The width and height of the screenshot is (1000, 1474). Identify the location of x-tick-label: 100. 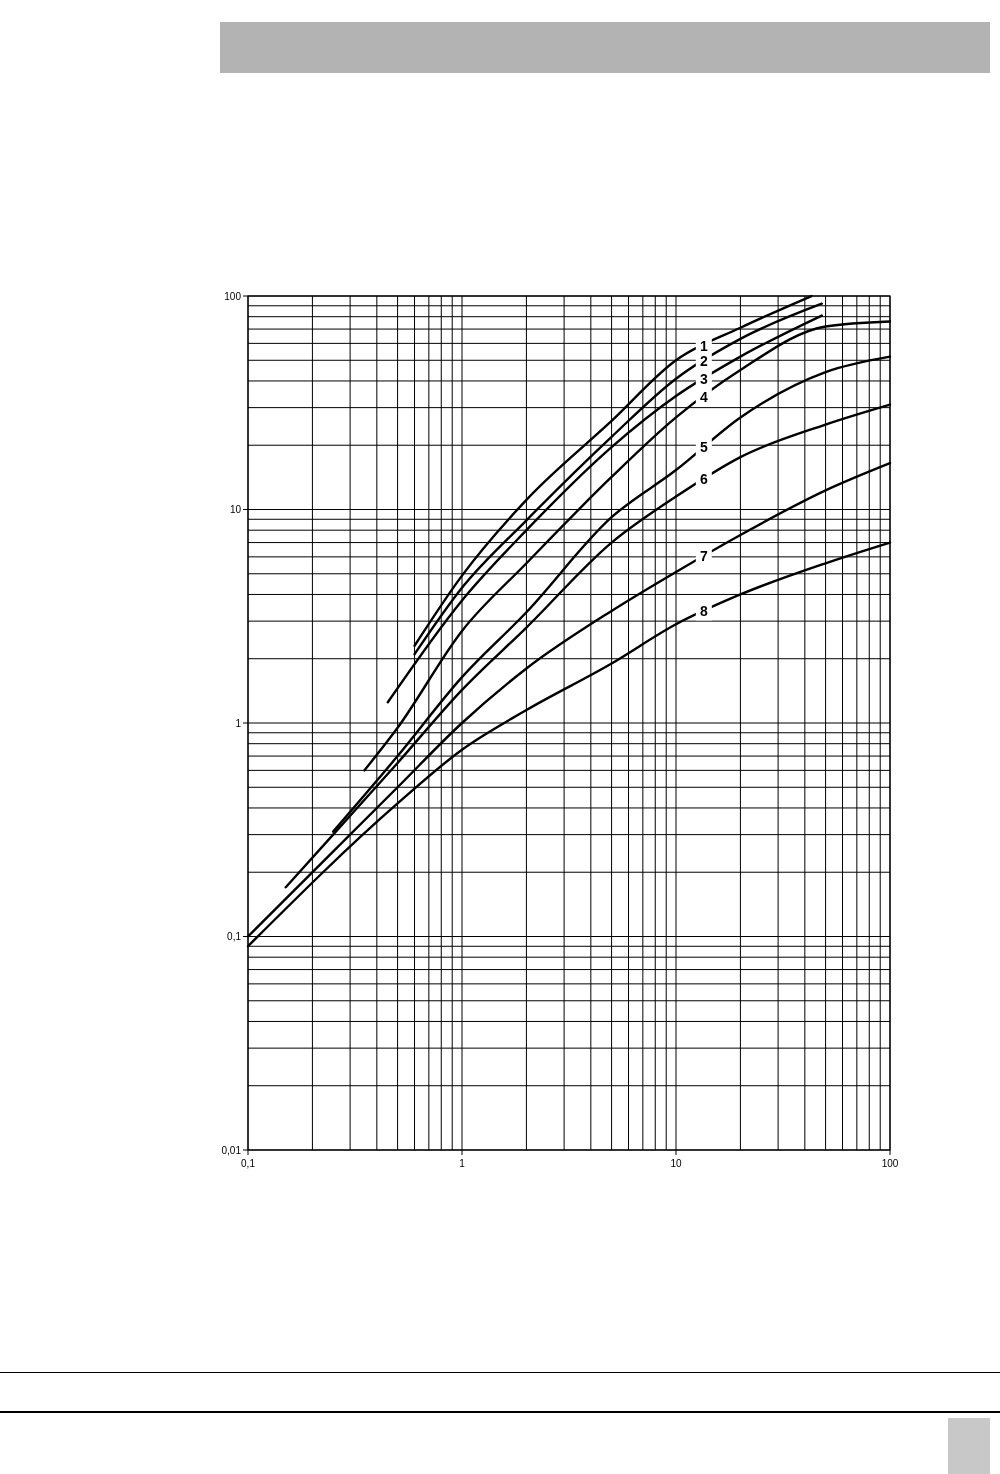
(890, 1163).